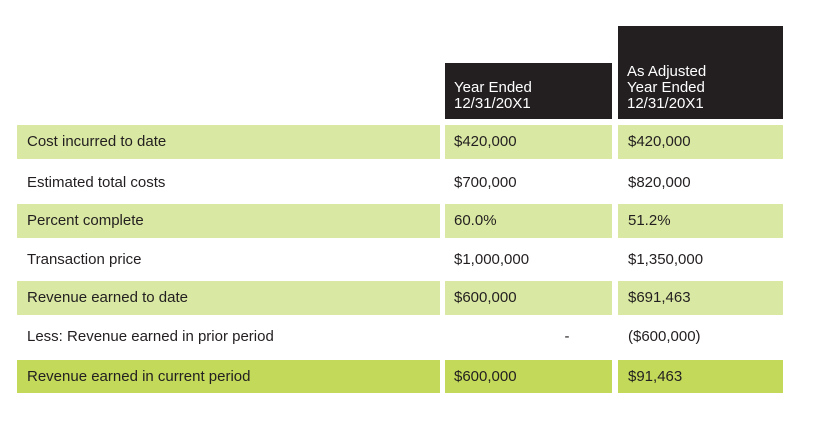  Describe the element at coordinates (700, 376) in the screenshot. I see `as-adjusted-value: $91,463` at that location.